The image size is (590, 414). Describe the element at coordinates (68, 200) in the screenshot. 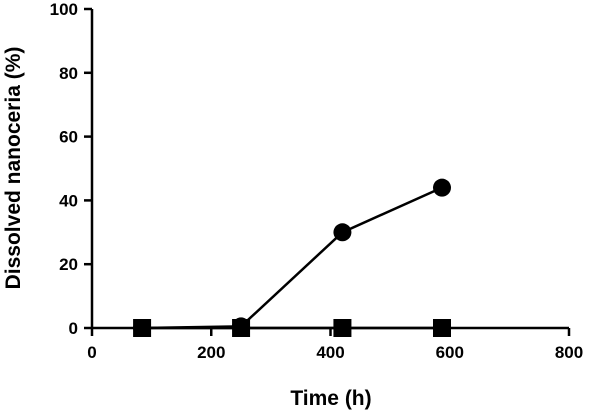

I see `y-tick-label: 40` at that location.